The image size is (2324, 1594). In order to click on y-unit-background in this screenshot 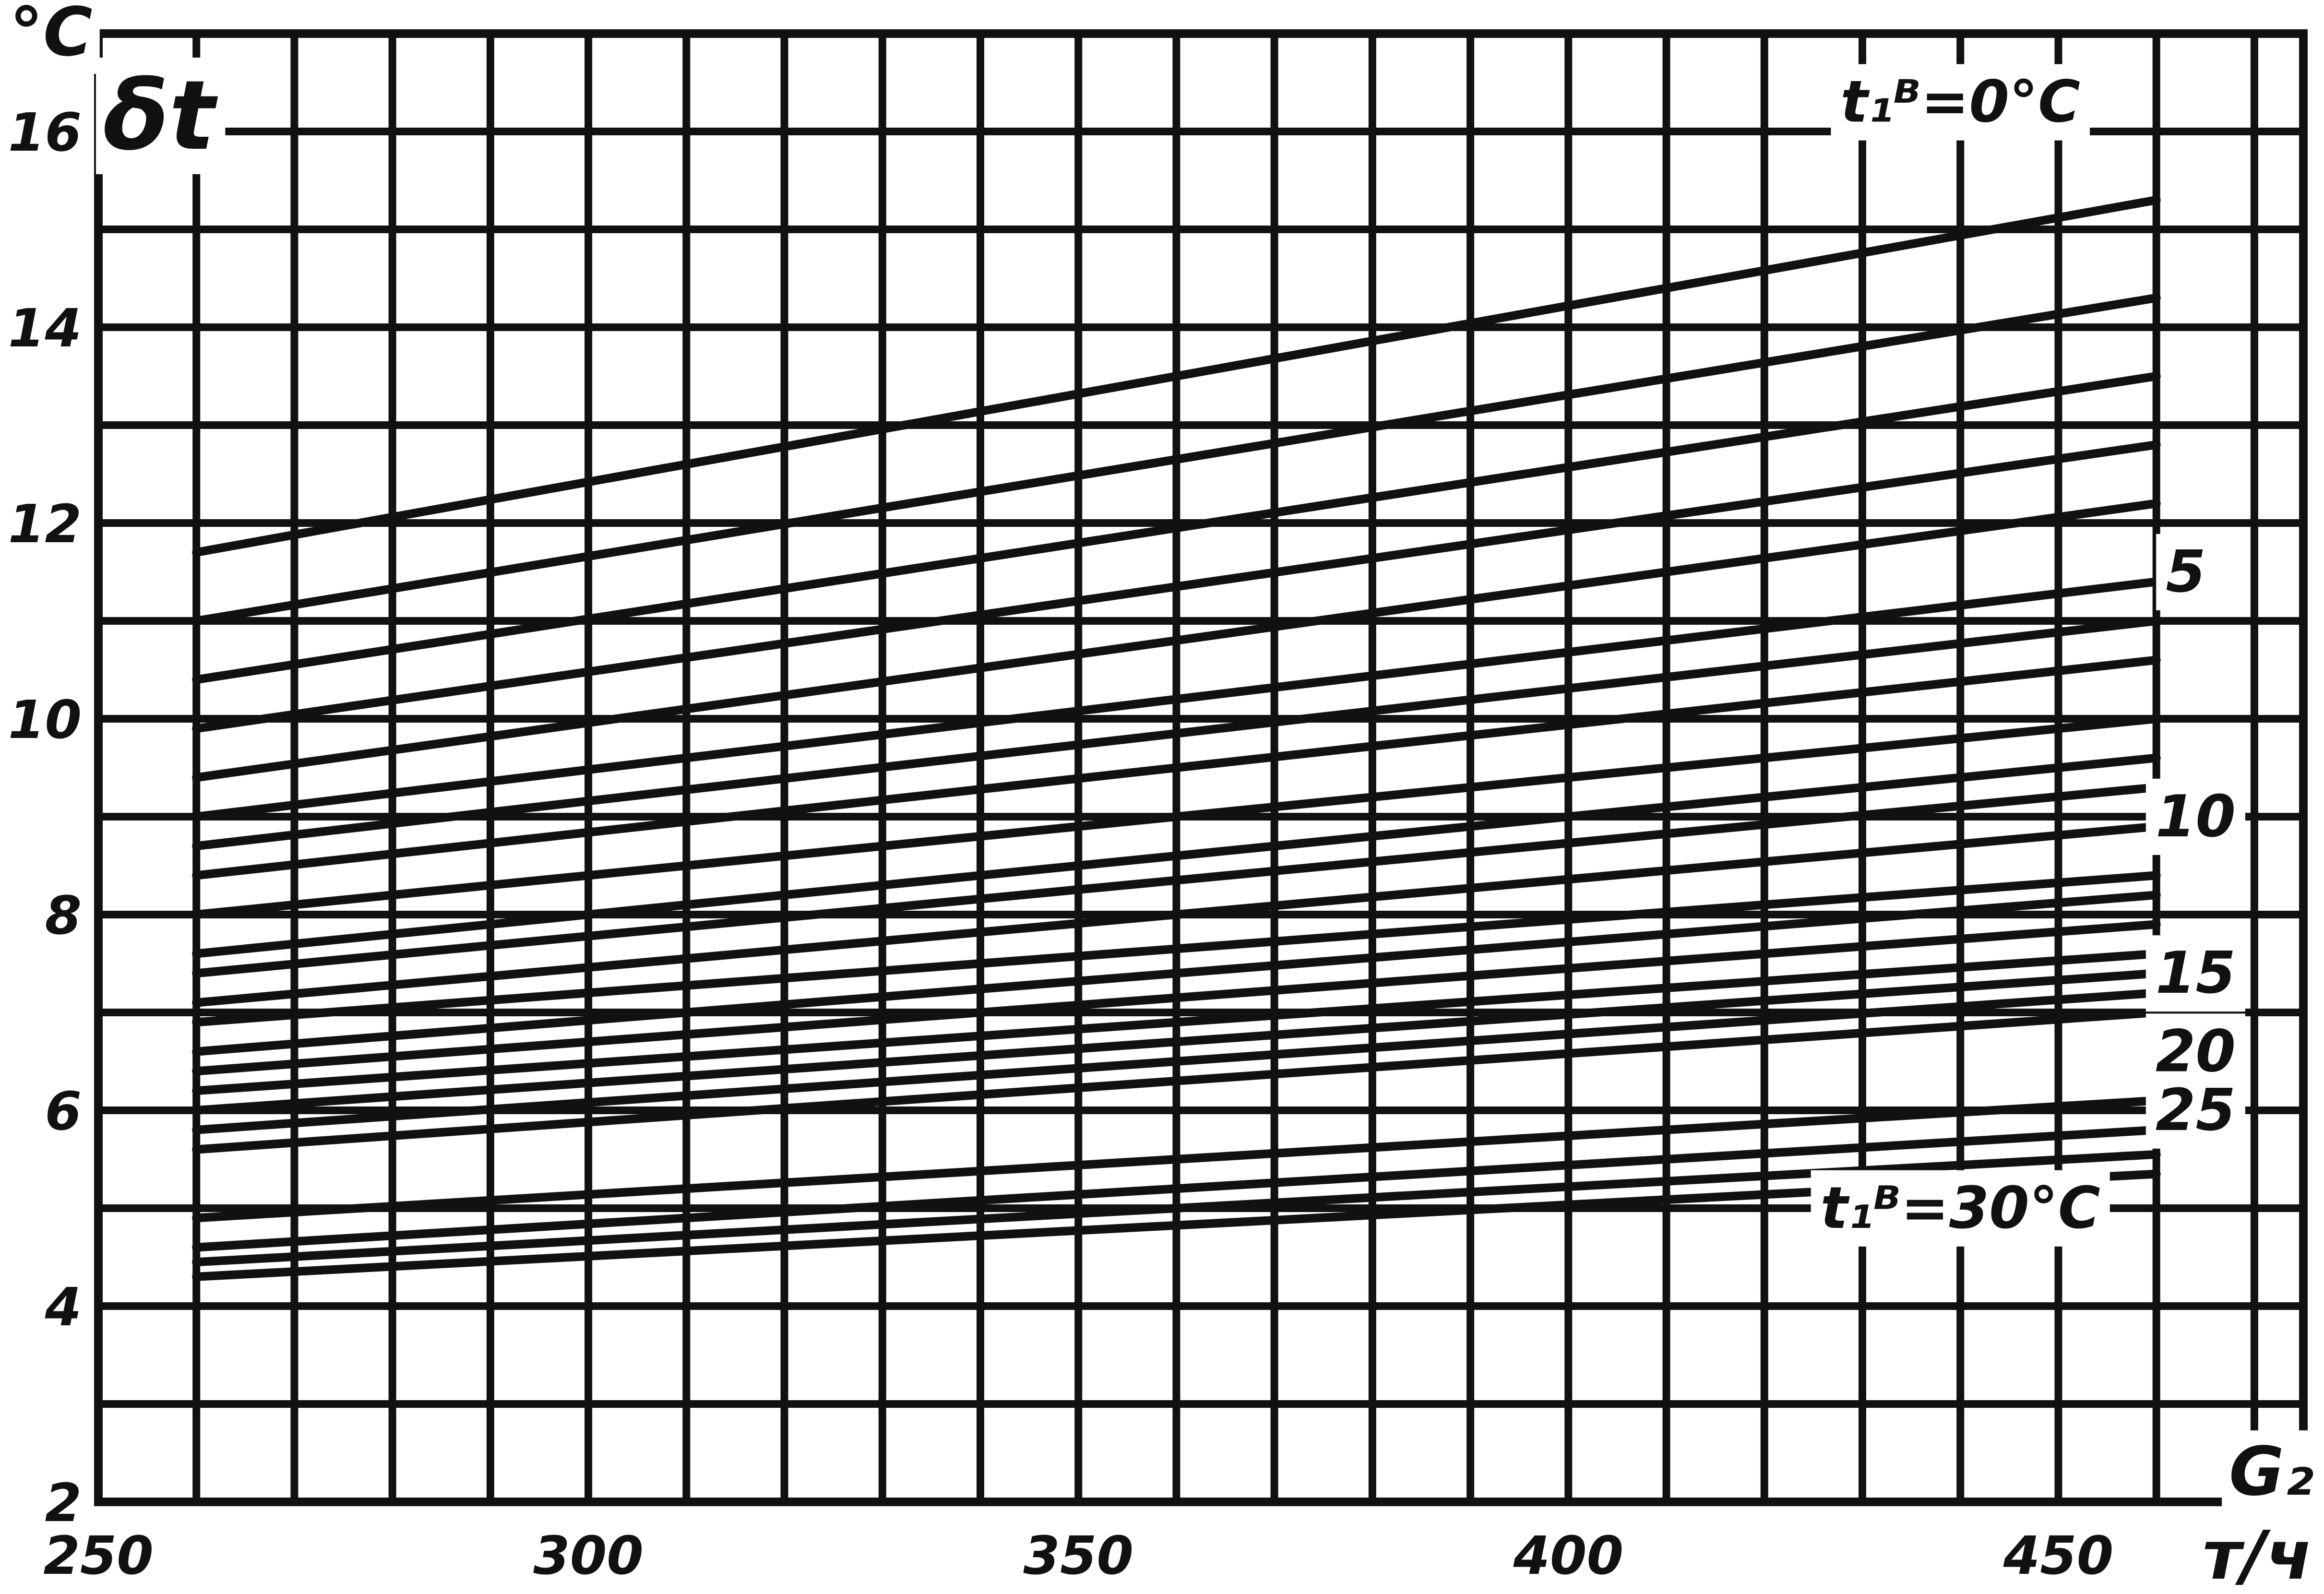, I will do `click(51, 37)`.